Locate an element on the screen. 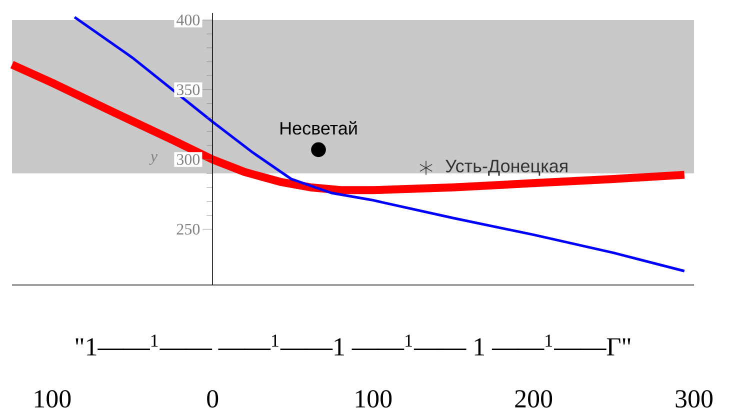  x-tick-label: 300 is located at coordinates (694, 399).